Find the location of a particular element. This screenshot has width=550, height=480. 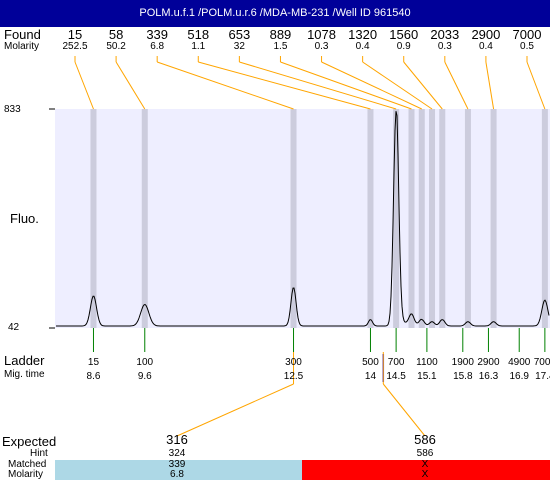

ladder-size: 1900 is located at coordinates (462, 362).